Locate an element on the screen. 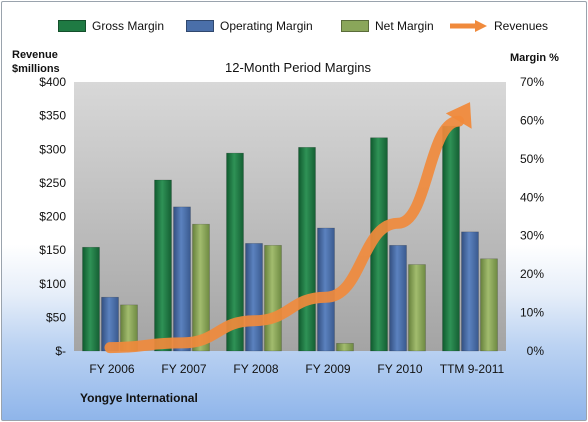 This screenshot has width=588, height=422. right-tick-label: 60% is located at coordinates (532, 120).